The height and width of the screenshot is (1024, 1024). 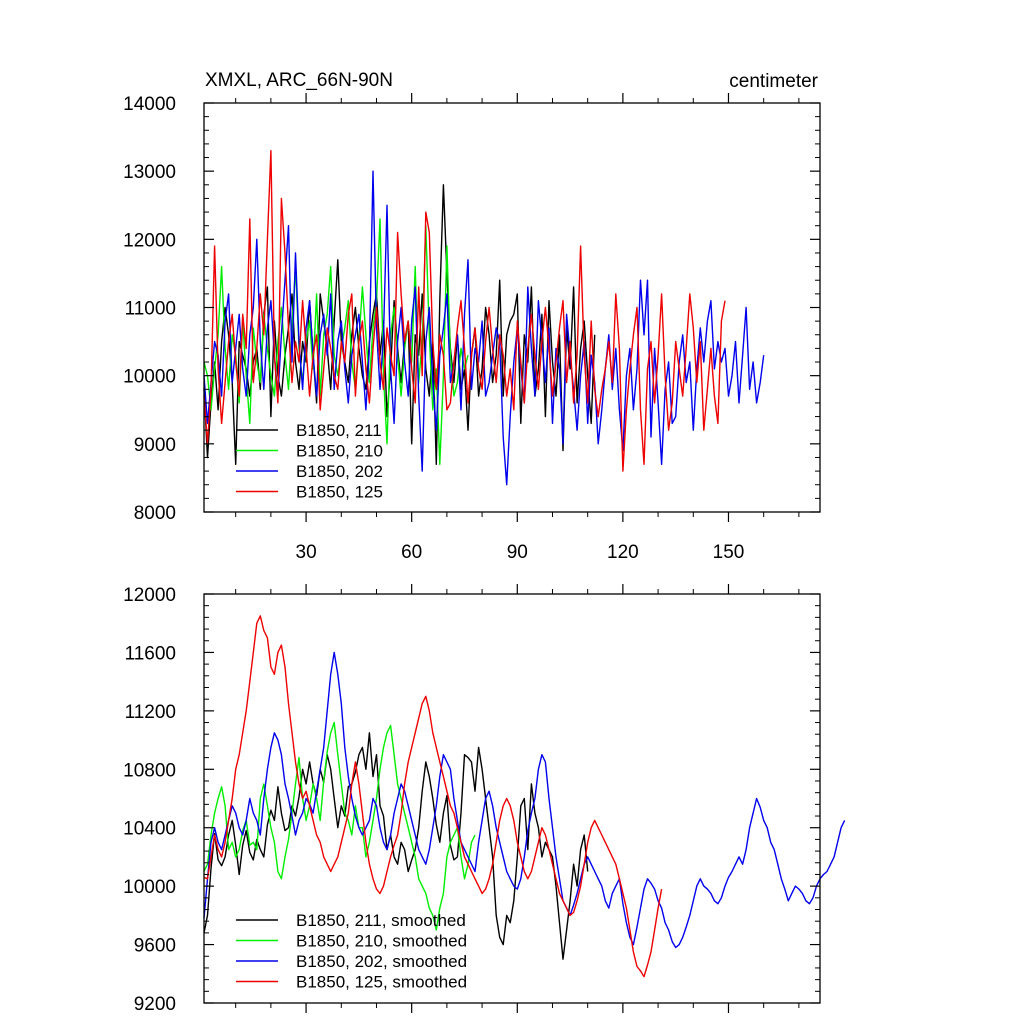 What do you see at coordinates (155, 1004) in the screenshot?
I see `y-tick-label: 9200` at bounding box center [155, 1004].